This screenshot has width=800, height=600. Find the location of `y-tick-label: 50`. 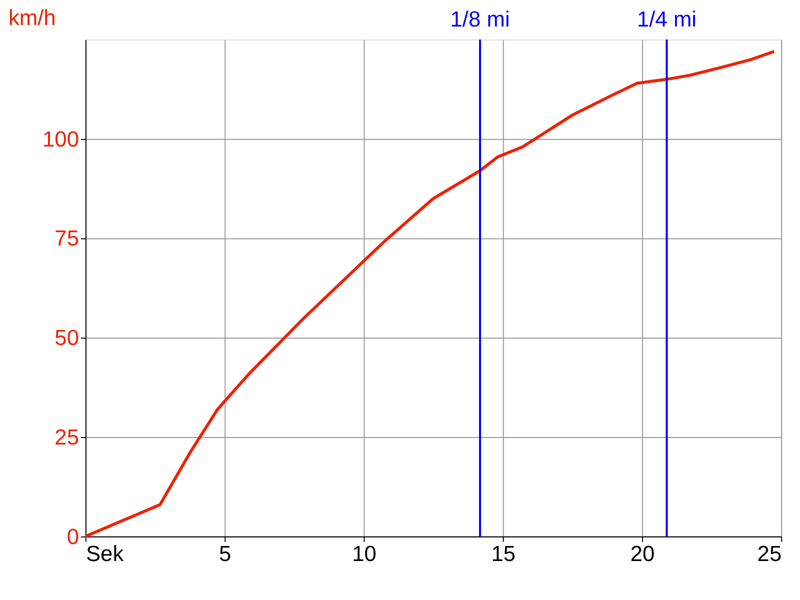

y-tick-label: 50 is located at coordinates (67, 337).